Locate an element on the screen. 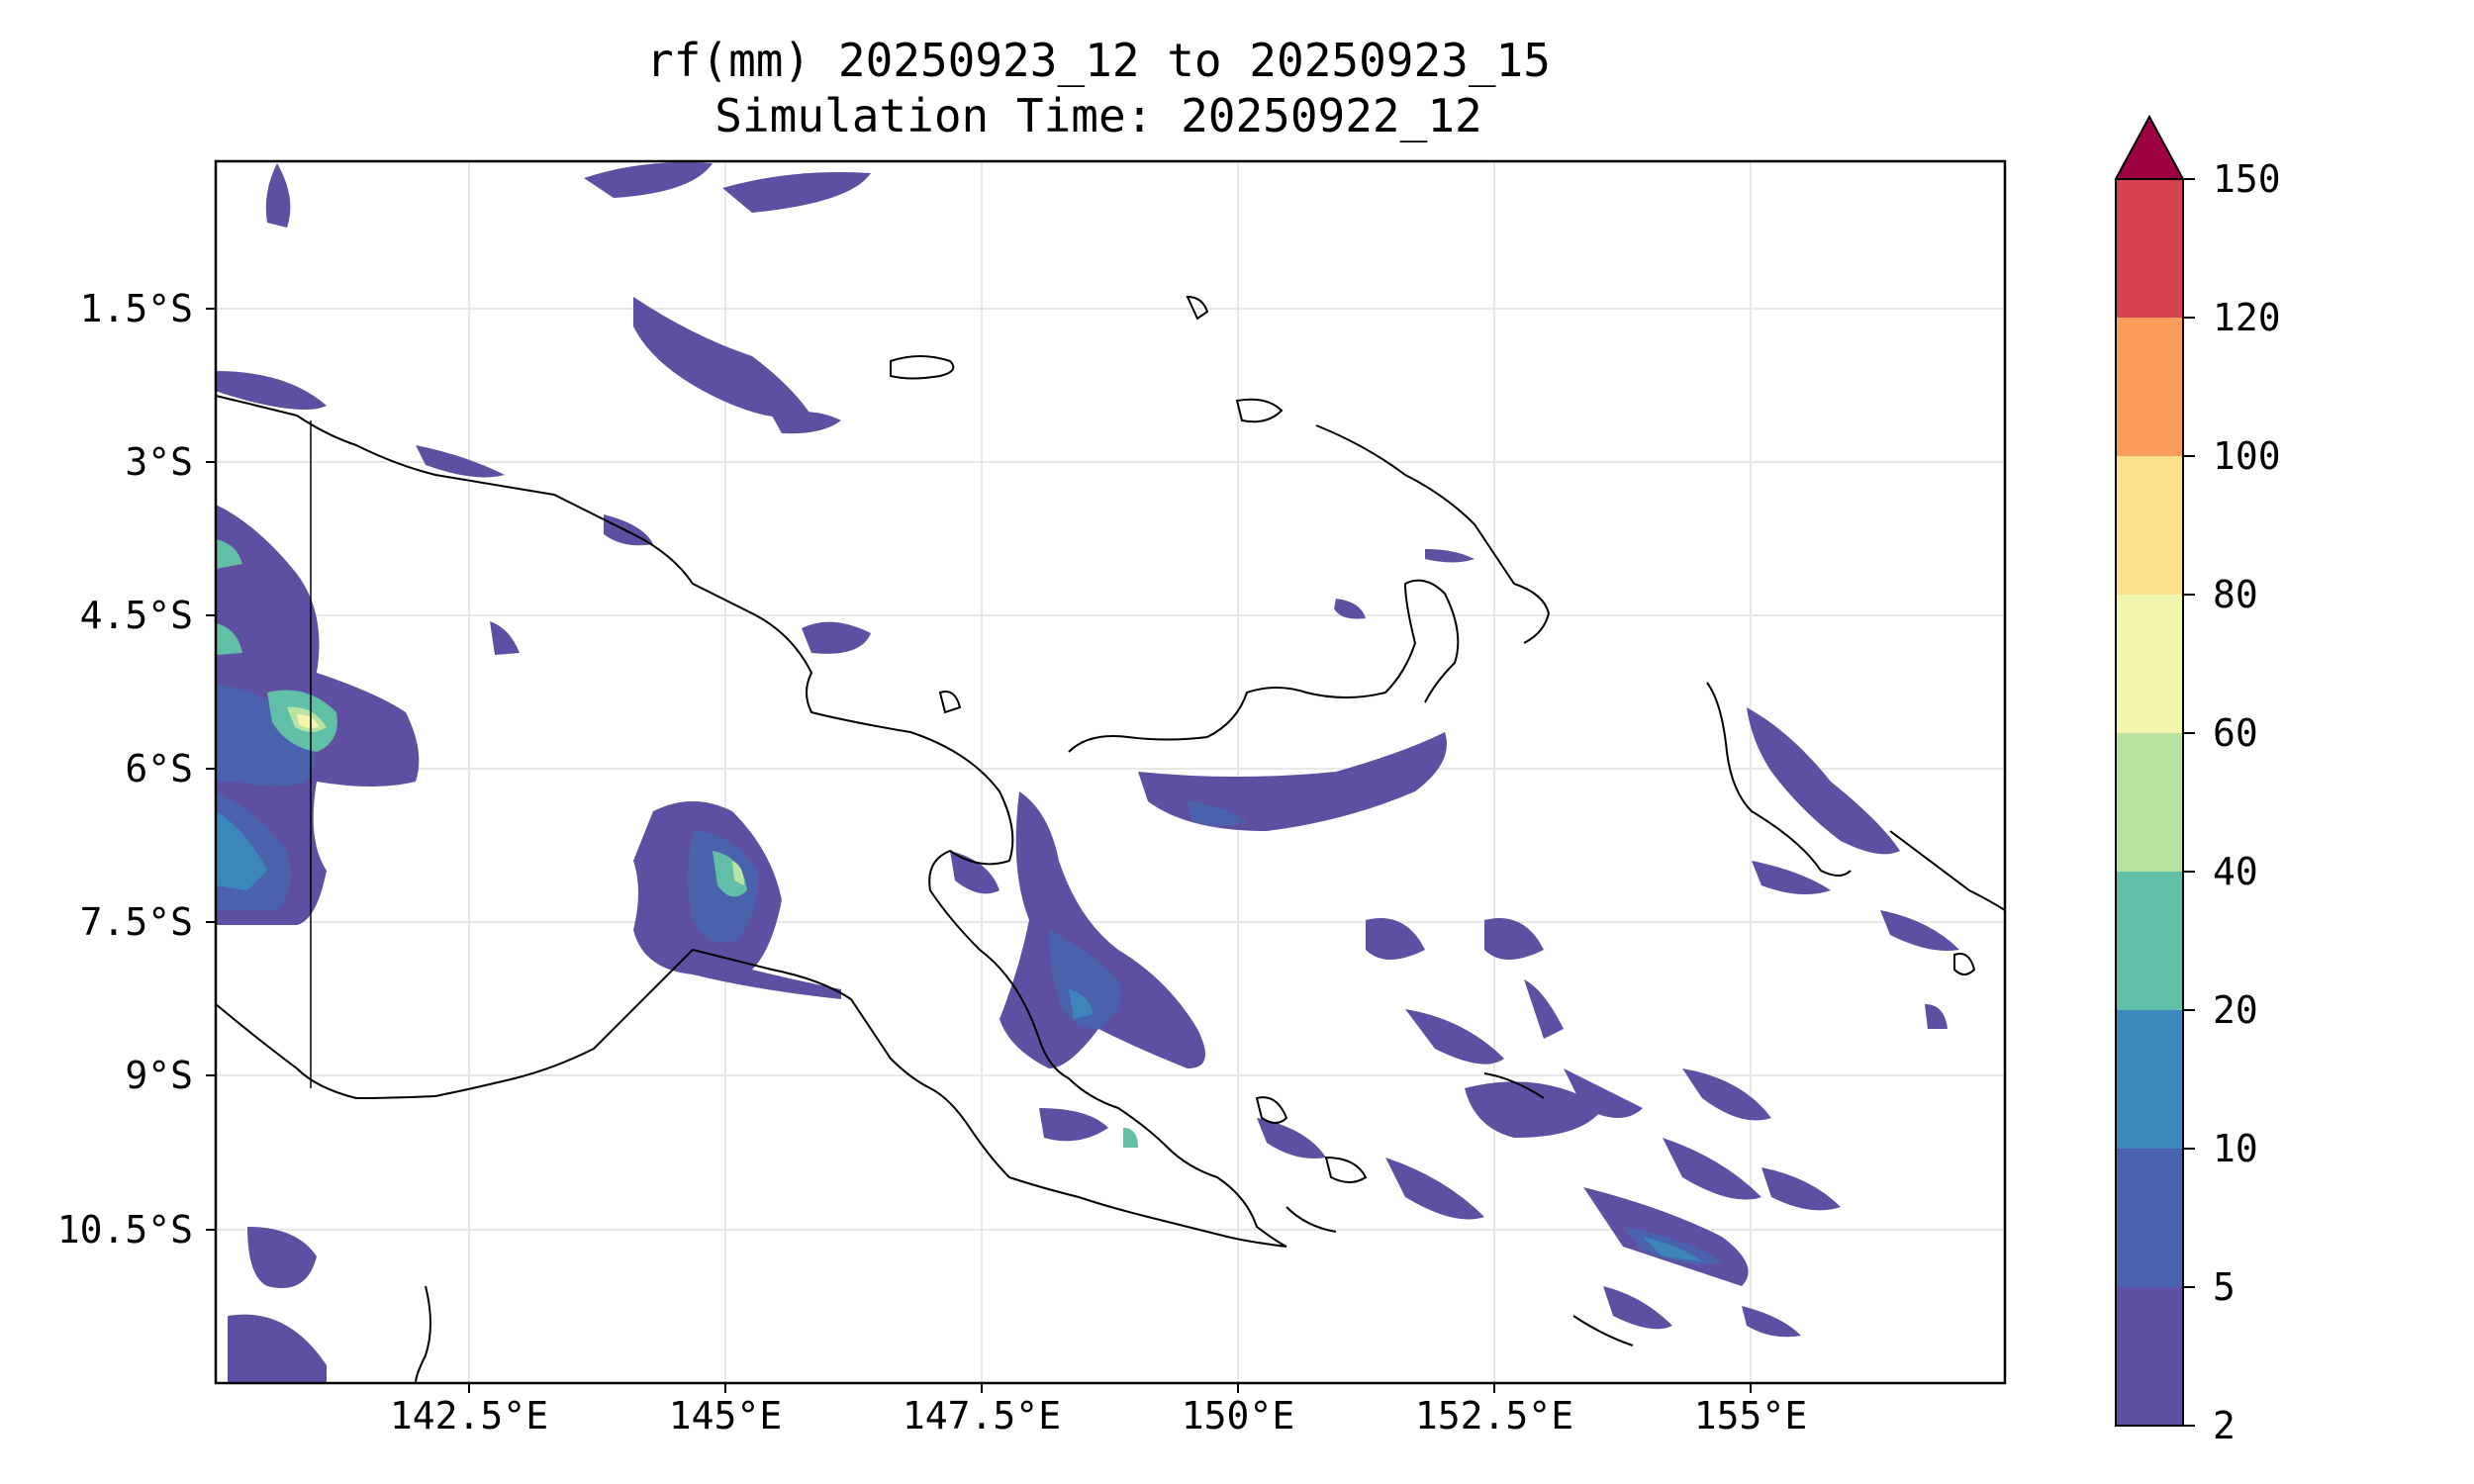 This screenshot has height=1484, width=2474. colorbar-label-40: 40 is located at coordinates (2236, 871).